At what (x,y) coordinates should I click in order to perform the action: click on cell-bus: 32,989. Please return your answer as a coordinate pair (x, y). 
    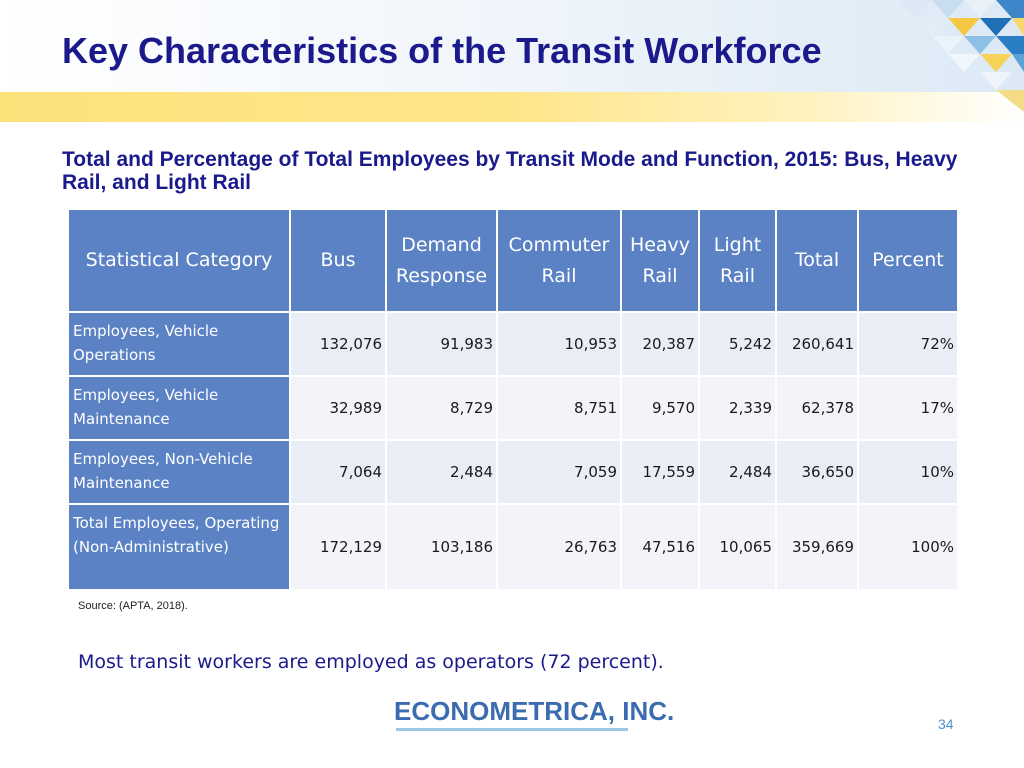
    Looking at the image, I should click on (338, 408).